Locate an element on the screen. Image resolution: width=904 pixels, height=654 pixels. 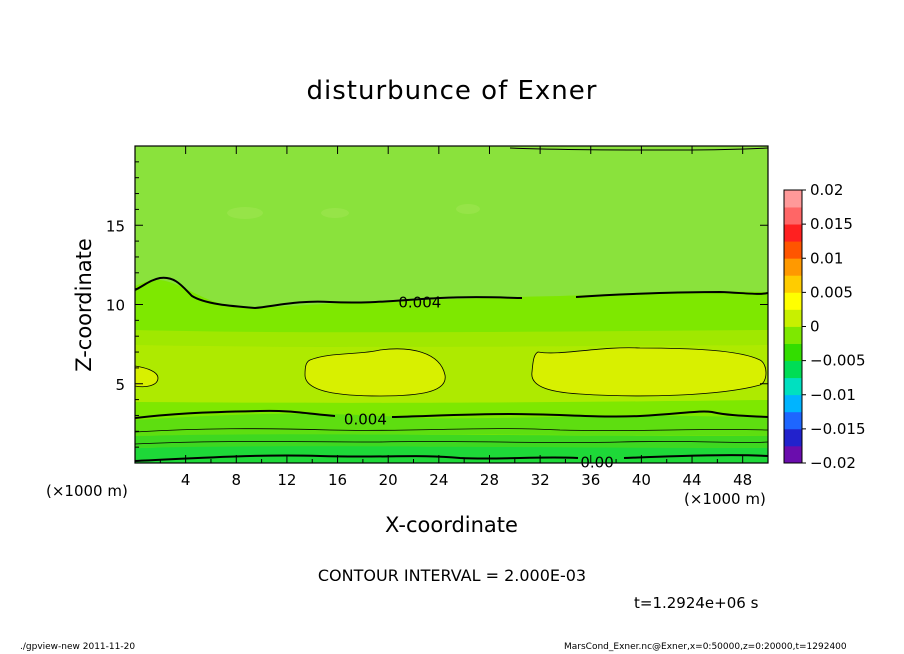
colorbar-label: 0.02 is located at coordinates (826, 190).